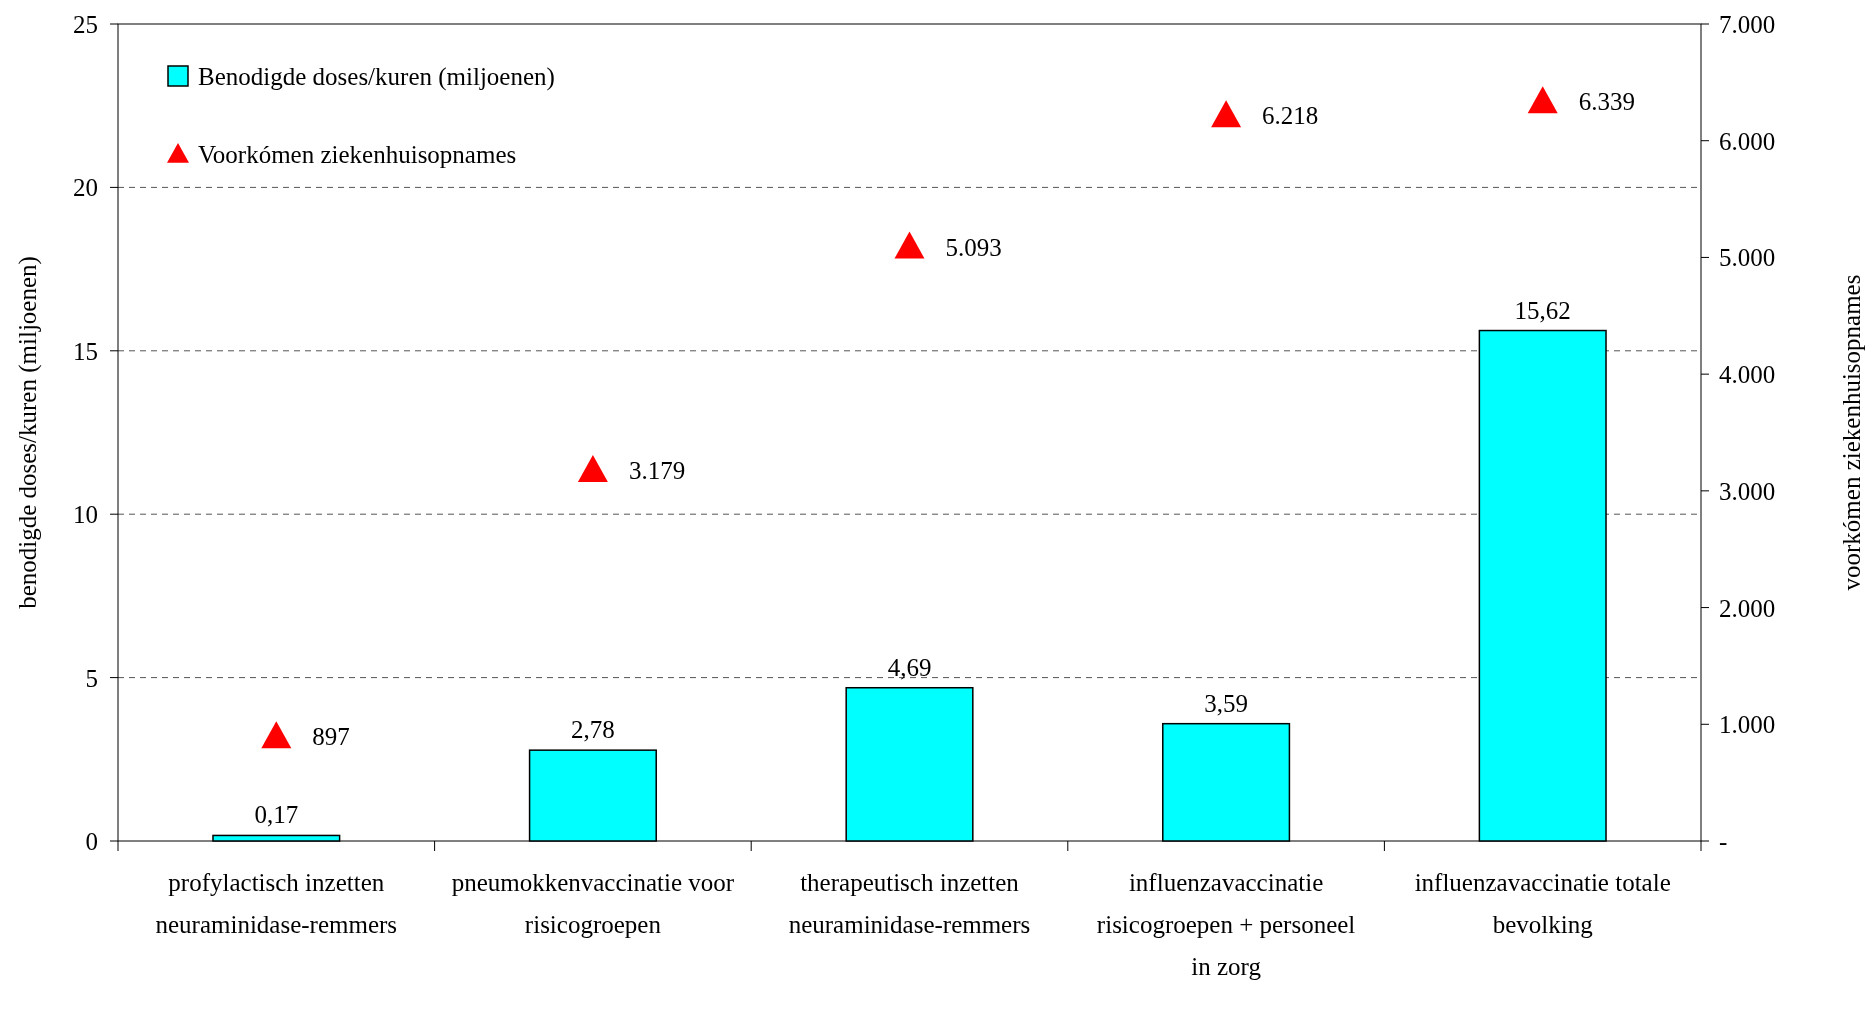  Describe the element at coordinates (331, 737) in the screenshot. I see `data-label: 897` at that location.